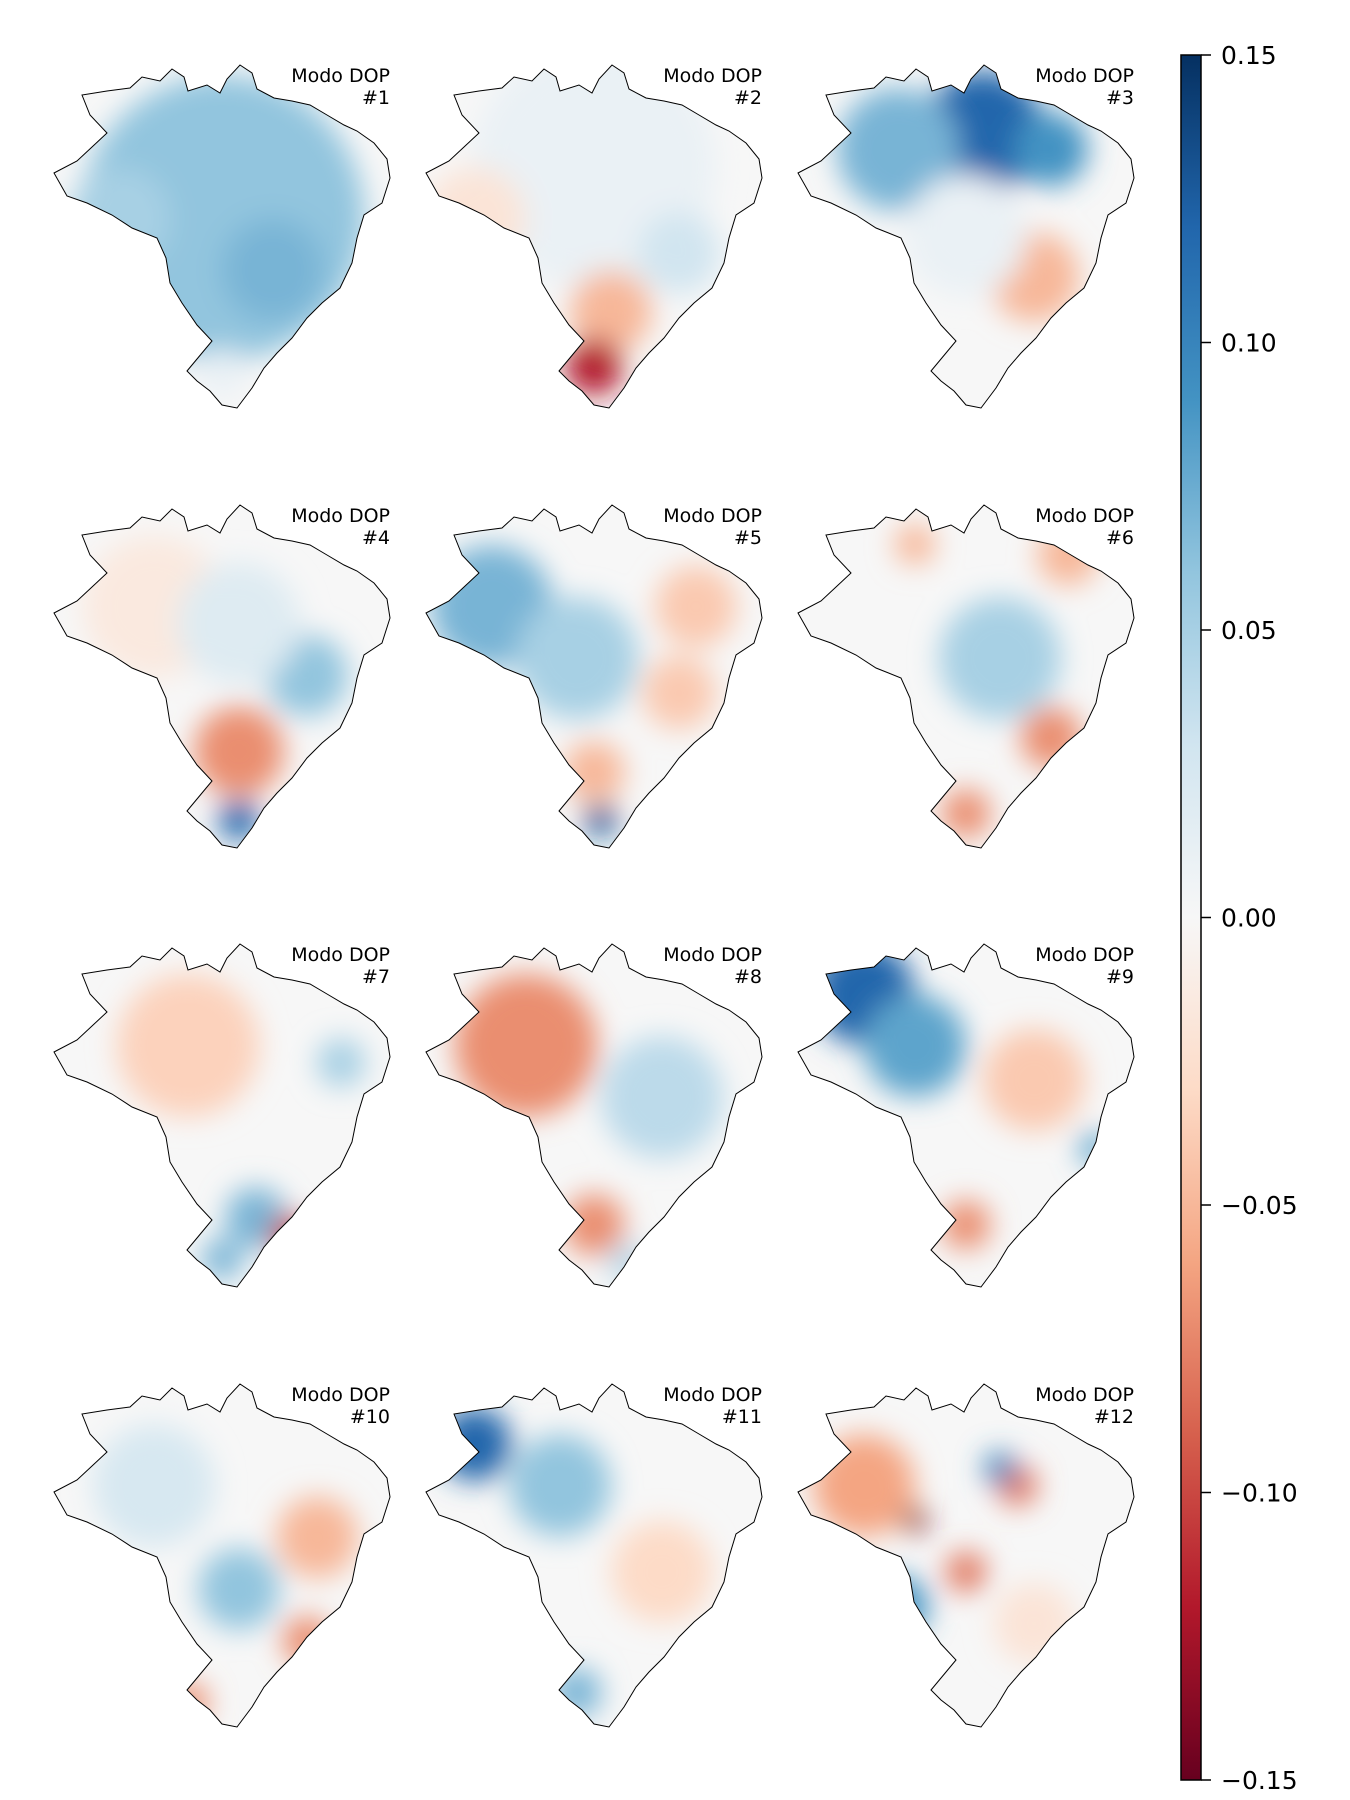 Image resolution: width=1350 pixels, height=1800 pixels. Describe the element at coordinates (376, 98) in the screenshot. I see `panel-title-line2: #1` at that location.